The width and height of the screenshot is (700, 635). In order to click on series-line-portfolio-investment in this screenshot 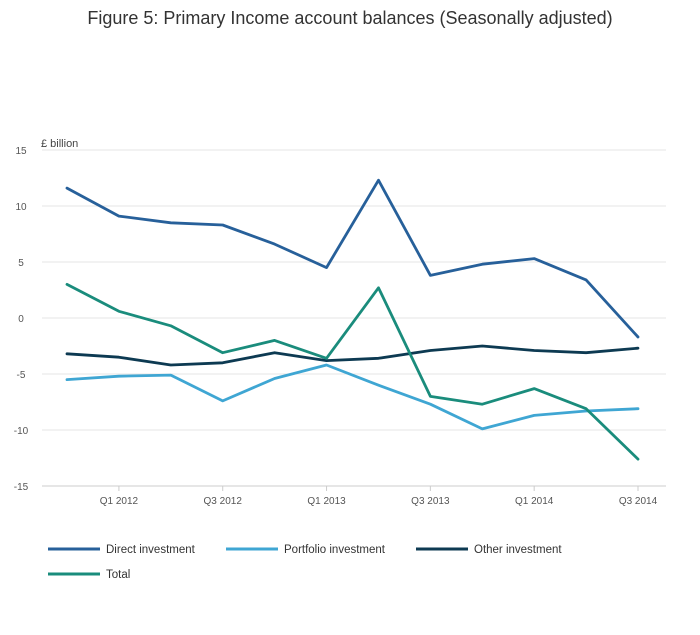, I will do `click(352, 397)`.